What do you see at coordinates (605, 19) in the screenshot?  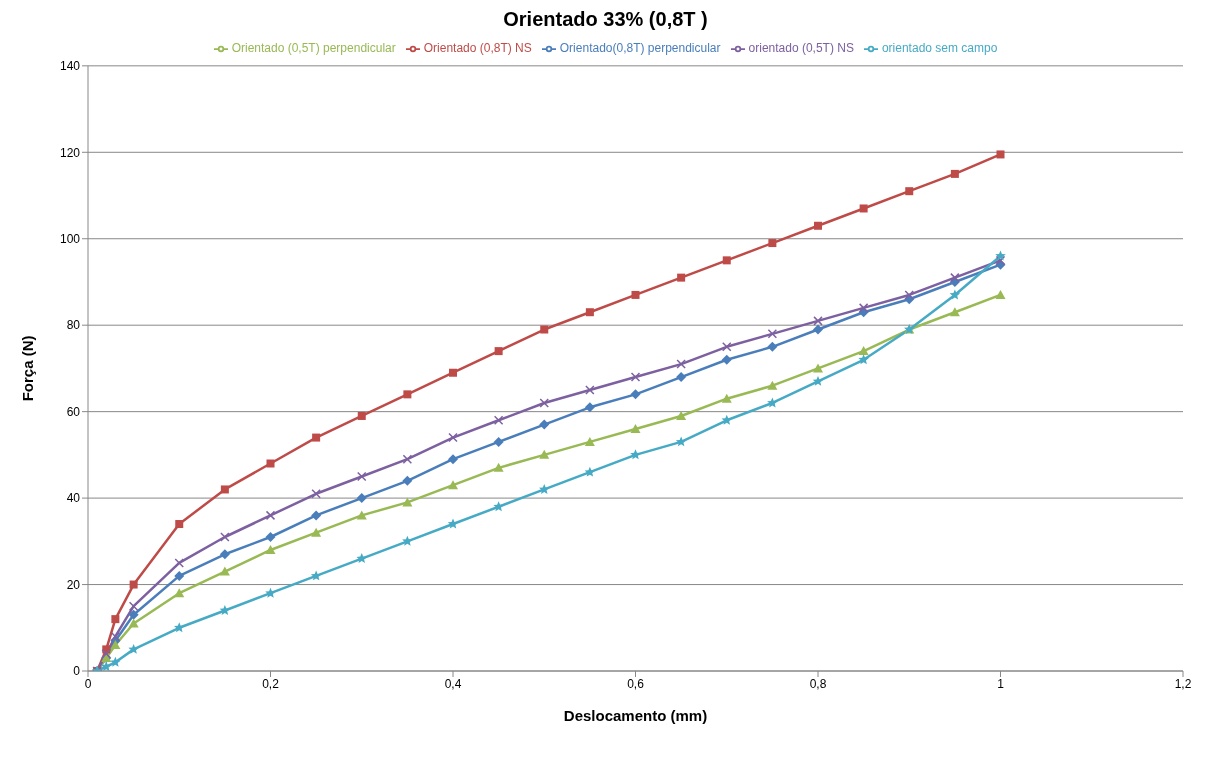 I see `chart-title: Orientado 33% (0,8T )` at bounding box center [605, 19].